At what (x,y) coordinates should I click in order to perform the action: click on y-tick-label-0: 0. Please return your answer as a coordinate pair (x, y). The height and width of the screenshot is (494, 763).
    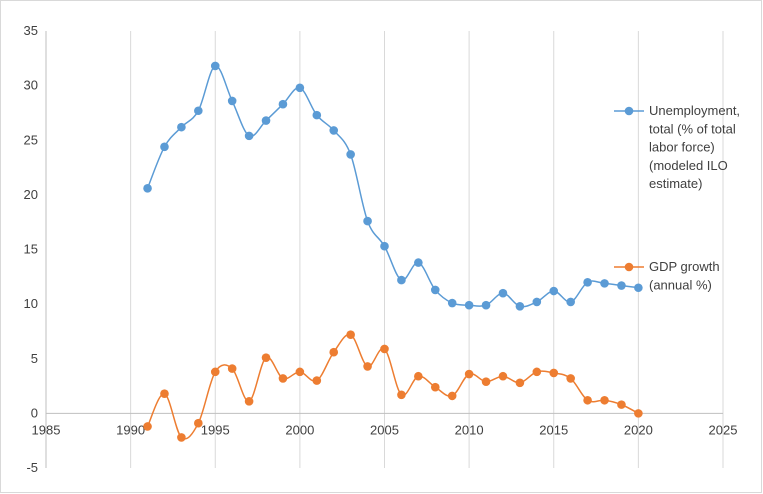
    Looking at the image, I should click on (34, 412).